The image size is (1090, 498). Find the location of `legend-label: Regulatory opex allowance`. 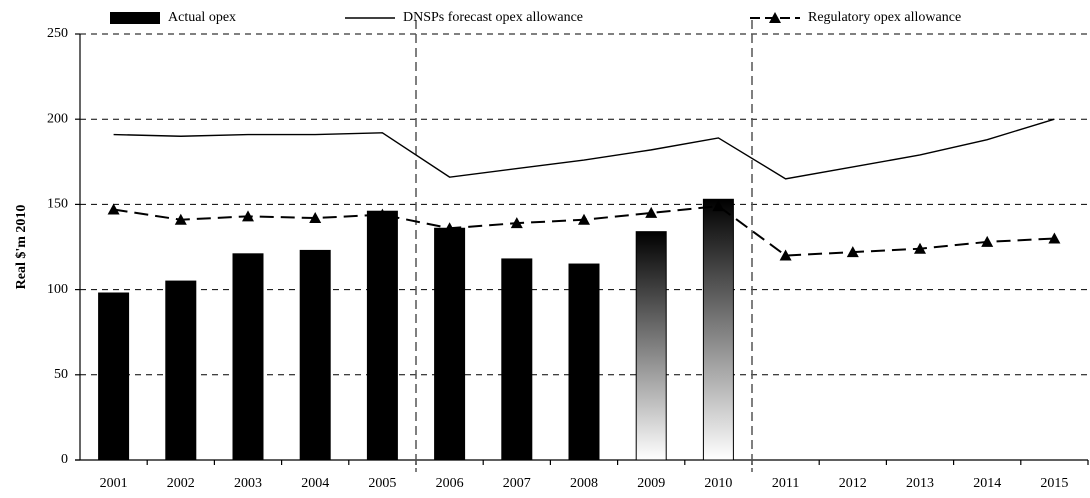

legend-label: Regulatory opex allowance is located at coordinates (884, 17).